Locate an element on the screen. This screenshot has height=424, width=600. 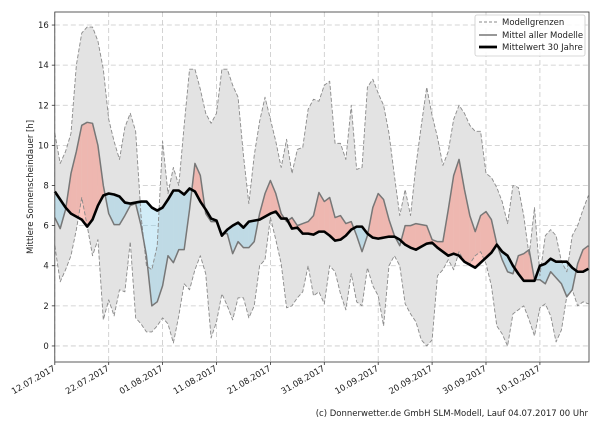
y-tick-label: 16 is located at coordinates (43, 26).